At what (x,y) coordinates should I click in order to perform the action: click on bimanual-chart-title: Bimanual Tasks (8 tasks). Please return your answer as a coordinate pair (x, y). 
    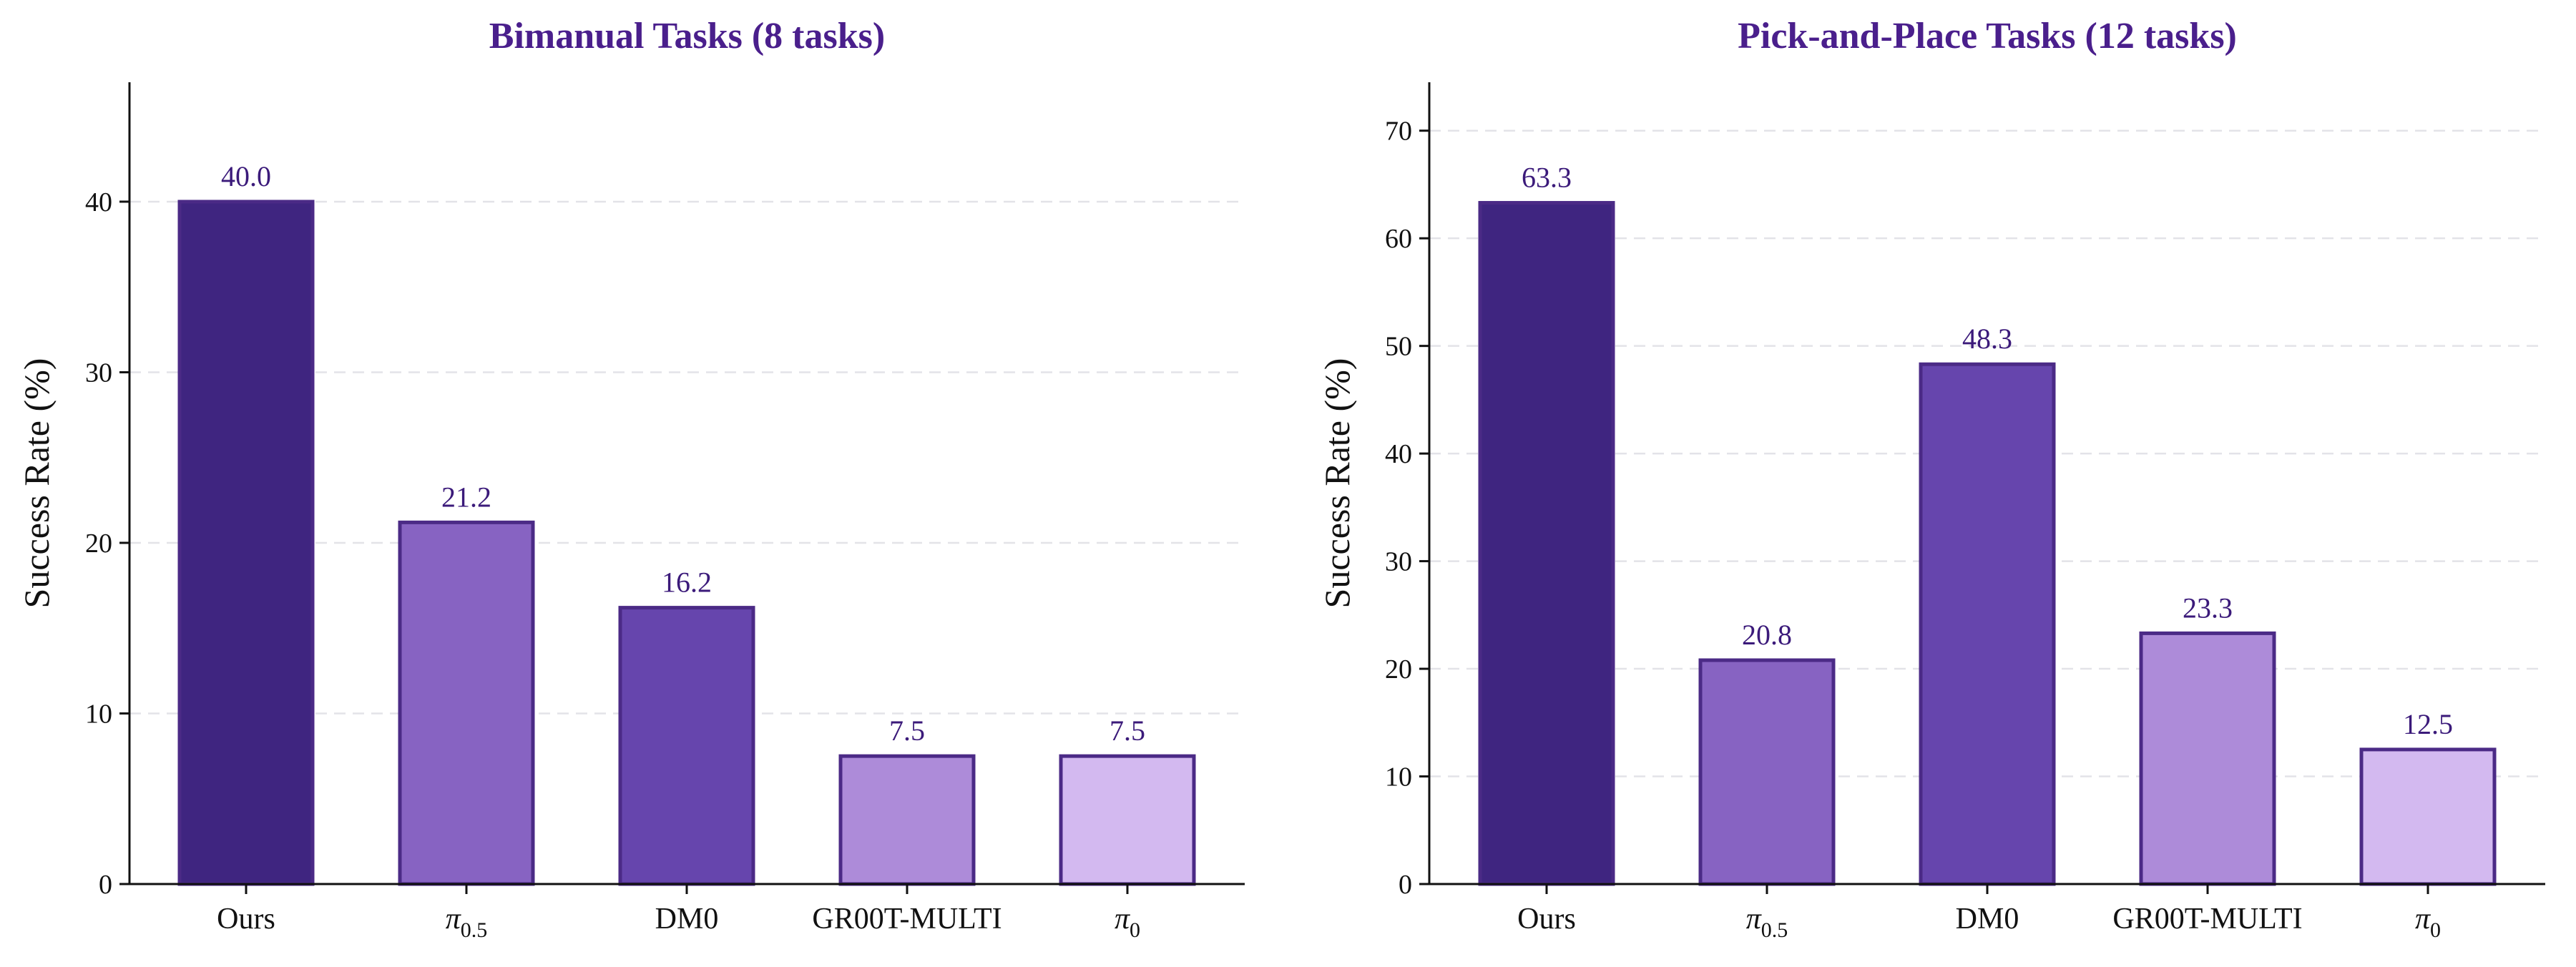
    Looking at the image, I should click on (687, 36).